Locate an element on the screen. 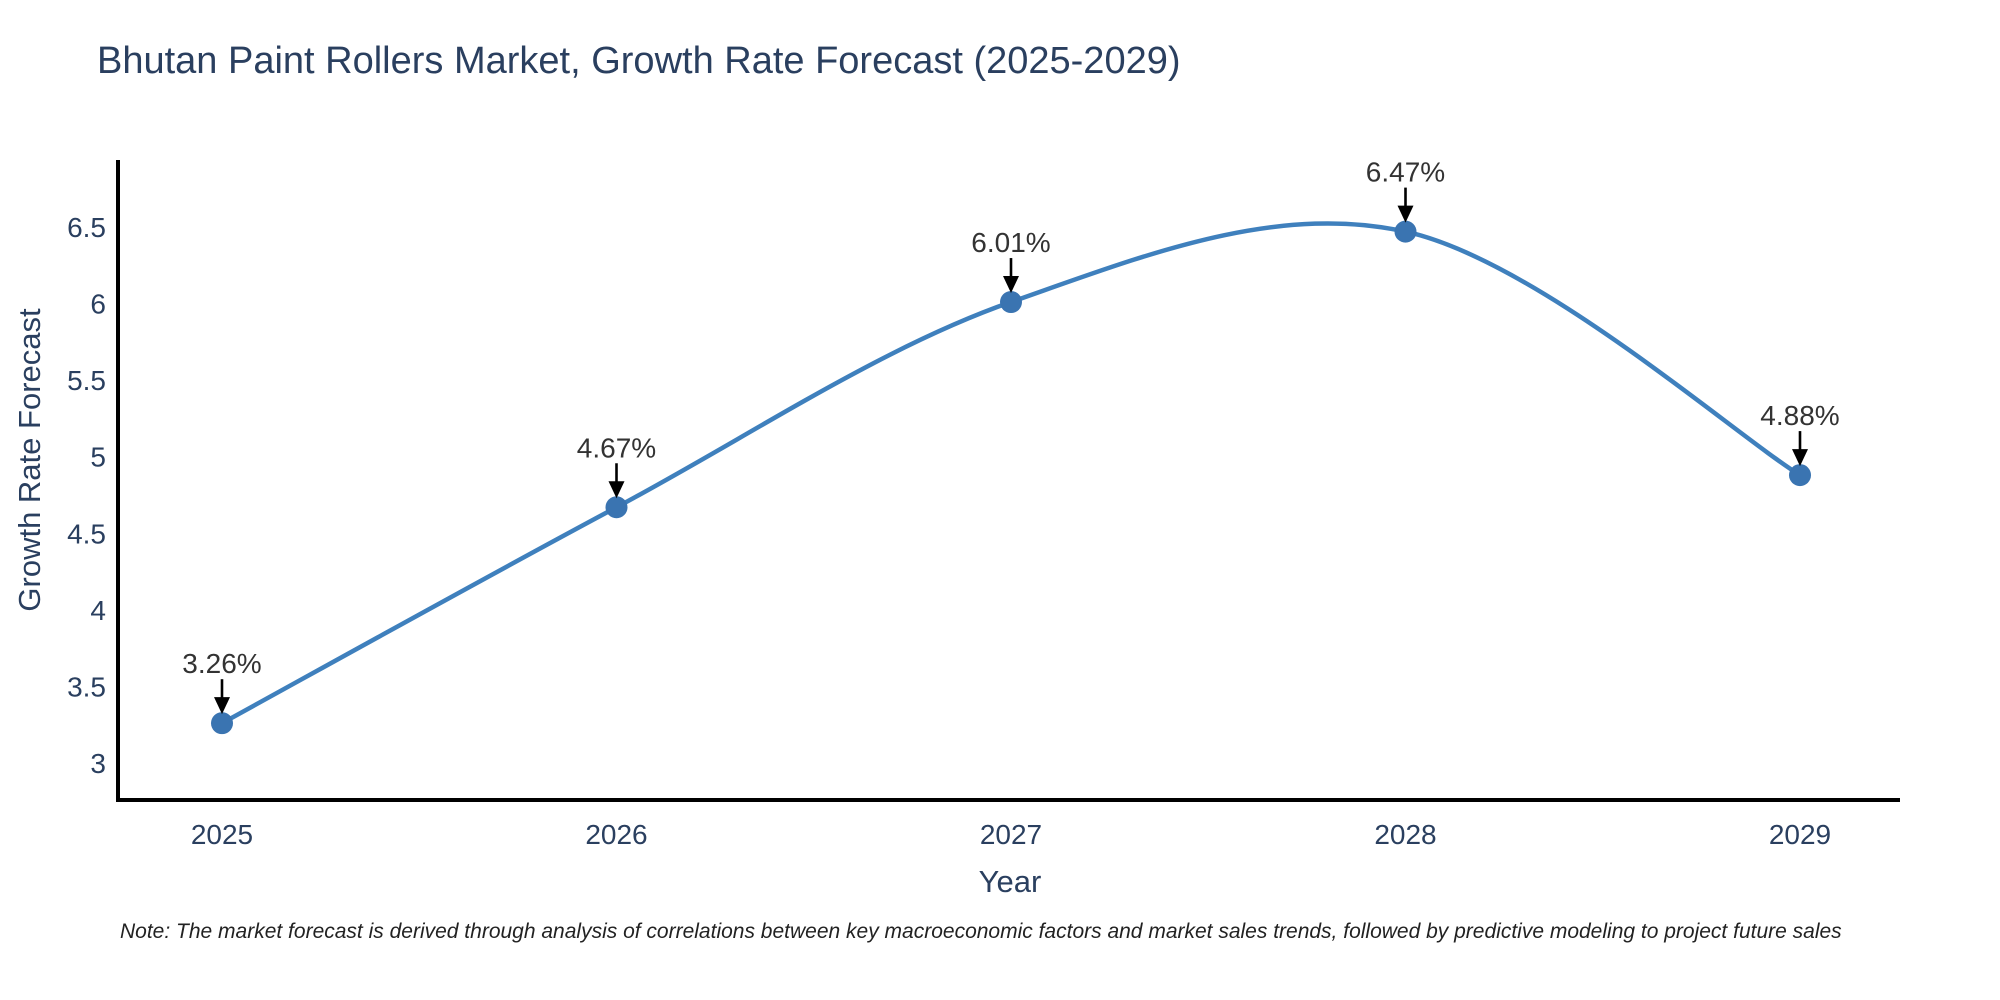 This screenshot has width=2000, height=1000. y-tick-label: 3.5 is located at coordinates (86, 686).